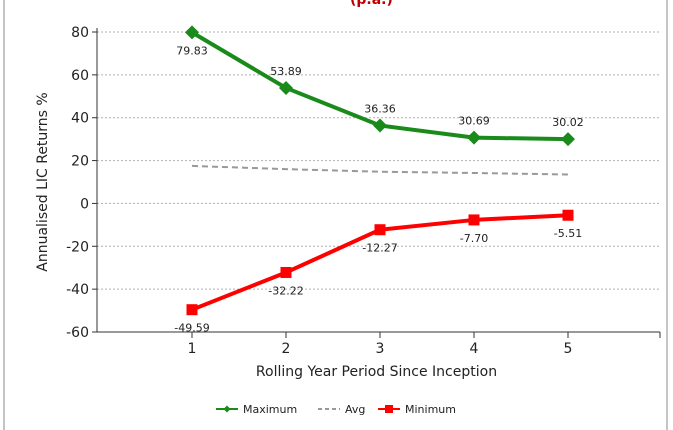 The image size is (673, 430). Describe the element at coordinates (474, 121) in the screenshot. I see `data-label-maximum: 30.69` at that location.